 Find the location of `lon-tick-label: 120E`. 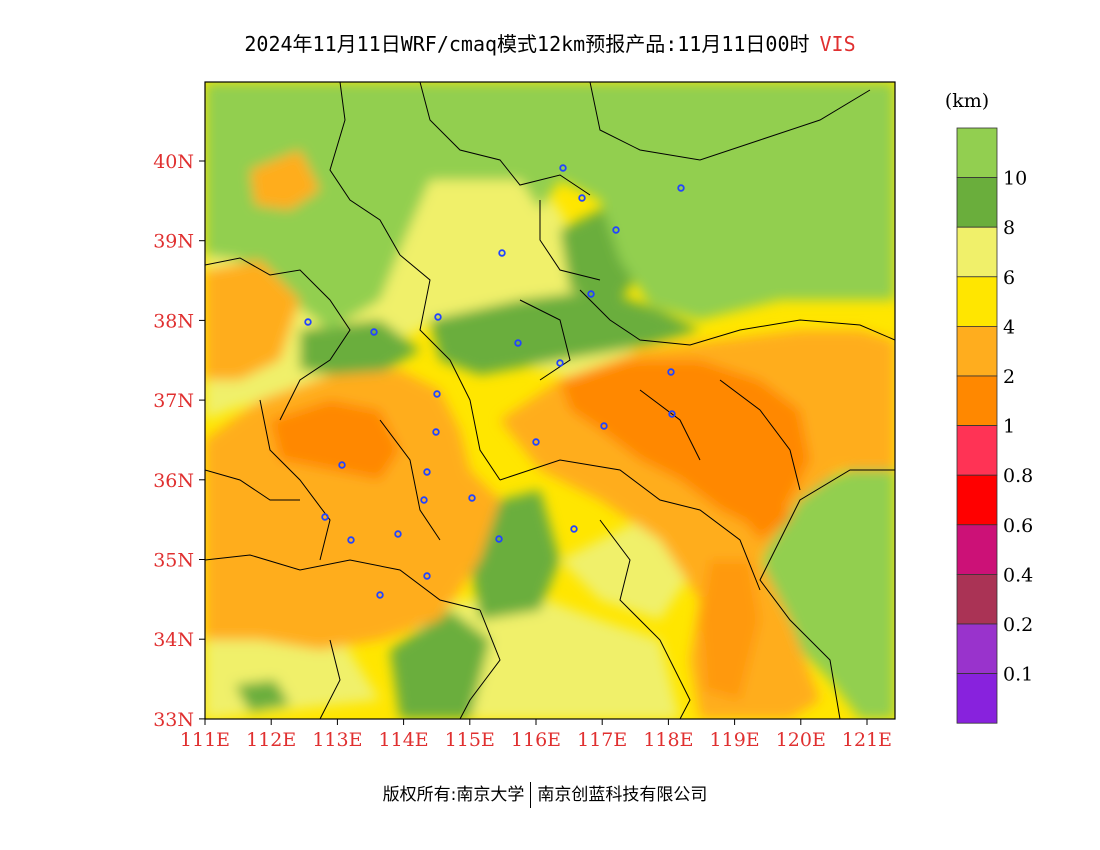

lon-tick-label: 120E is located at coordinates (801, 740).